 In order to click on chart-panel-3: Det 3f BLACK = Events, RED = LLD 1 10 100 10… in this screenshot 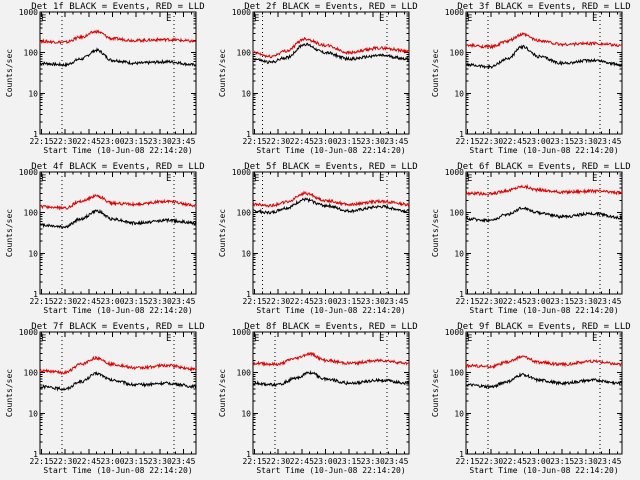, I will do `click(531, 78)`.